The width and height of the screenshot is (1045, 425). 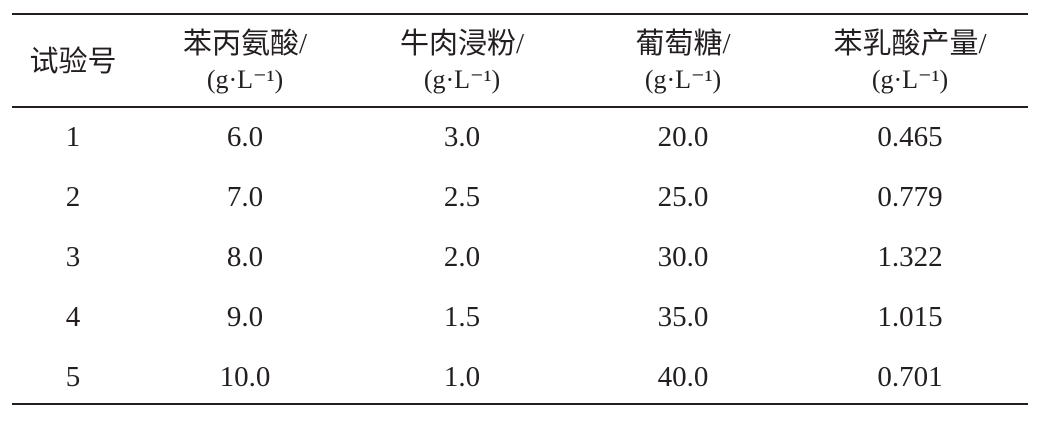 I want to click on table-cell: 1.015, so click(x=910, y=317).